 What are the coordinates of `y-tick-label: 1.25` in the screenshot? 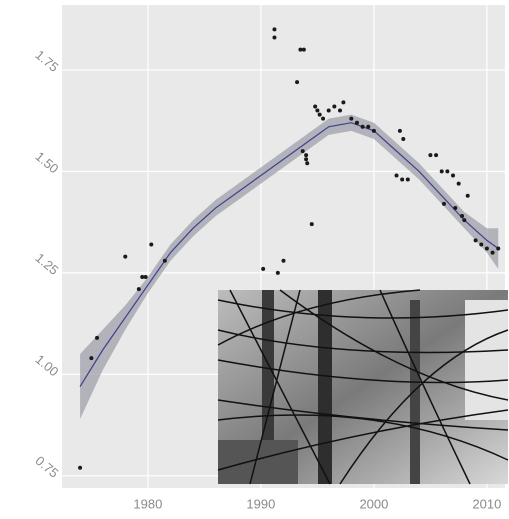 It's located at (46, 264).